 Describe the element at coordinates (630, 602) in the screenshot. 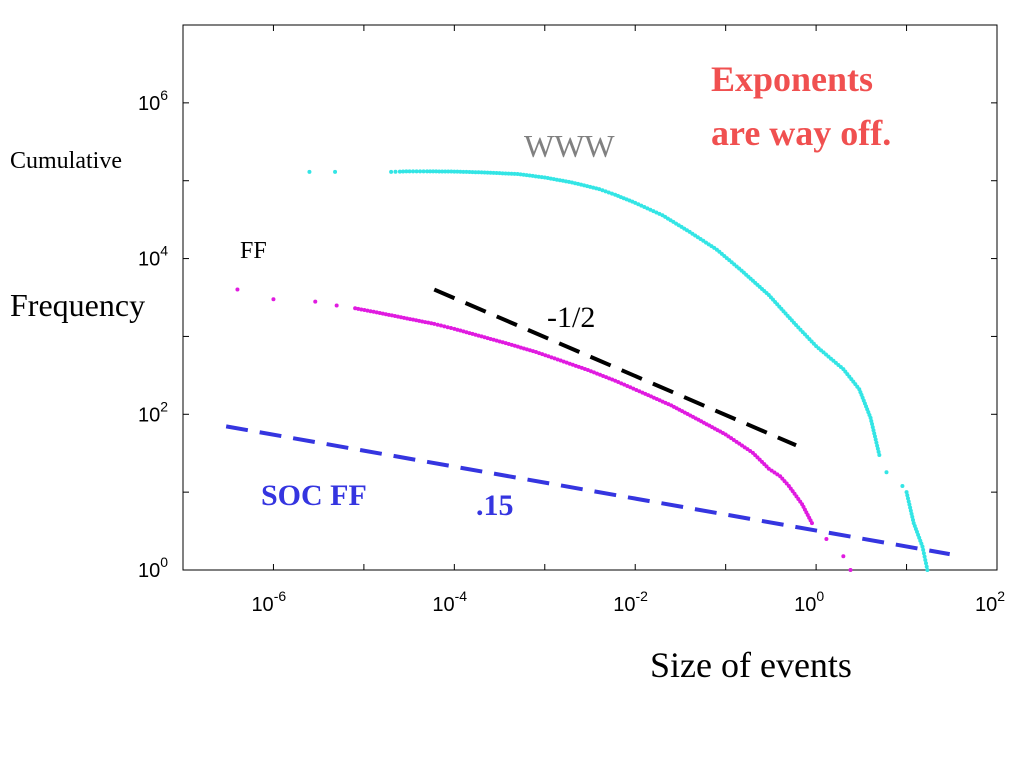

I see `x-tick-label: 10⁻²` at that location.